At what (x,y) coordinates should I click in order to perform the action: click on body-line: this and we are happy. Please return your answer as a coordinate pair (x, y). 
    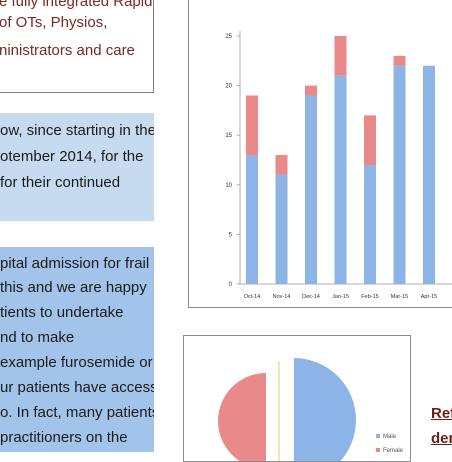
    Looking at the image, I should click on (73, 287).